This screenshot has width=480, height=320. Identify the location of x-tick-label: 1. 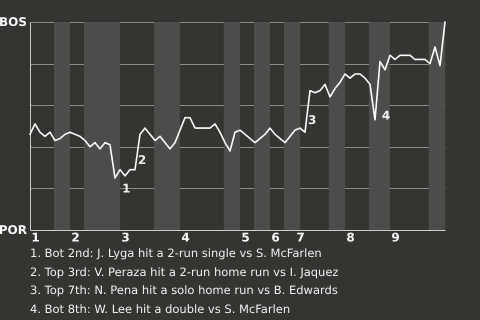
(35, 237).